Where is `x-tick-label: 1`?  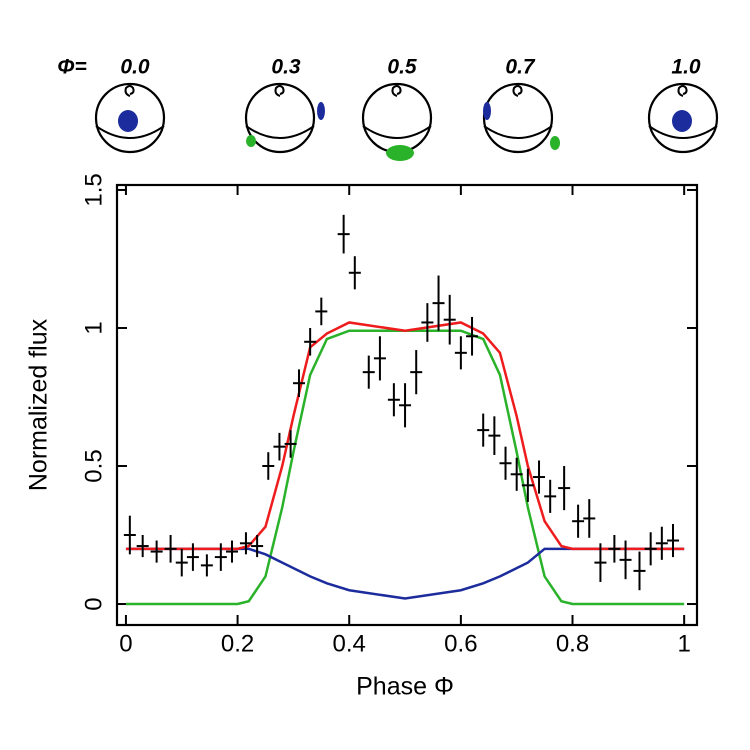 x-tick-label: 1 is located at coordinates (683, 643).